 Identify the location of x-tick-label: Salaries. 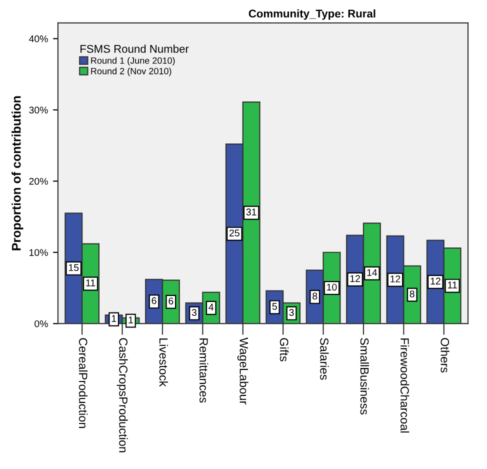
(324, 359).